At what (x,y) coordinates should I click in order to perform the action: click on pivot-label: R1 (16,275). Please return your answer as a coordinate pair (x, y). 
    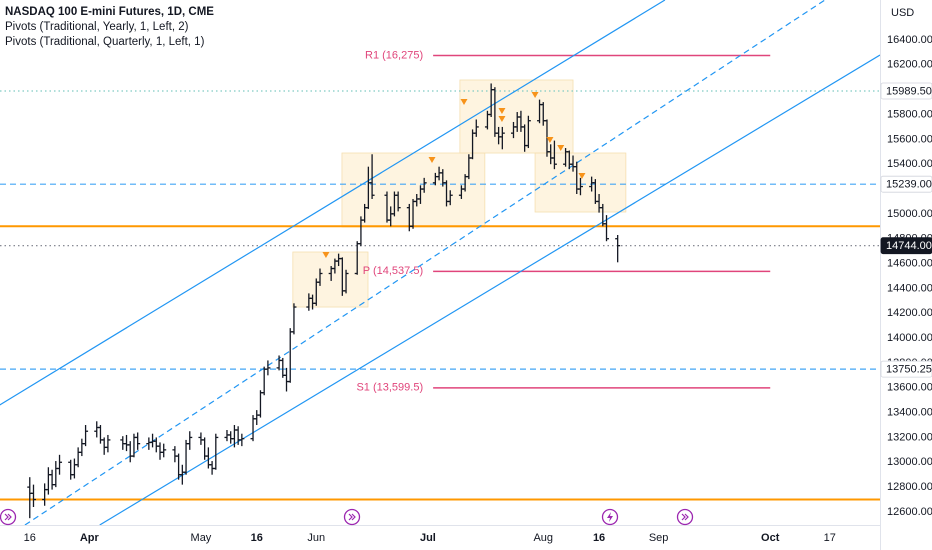
    Looking at the image, I should click on (394, 55).